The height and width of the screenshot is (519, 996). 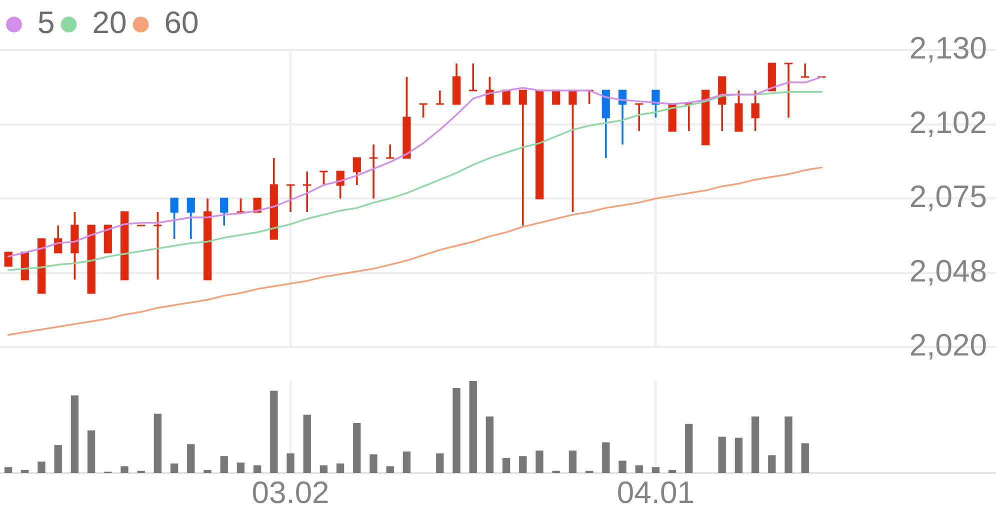 I want to click on y-tick-label: 2,102, so click(x=948, y=122).